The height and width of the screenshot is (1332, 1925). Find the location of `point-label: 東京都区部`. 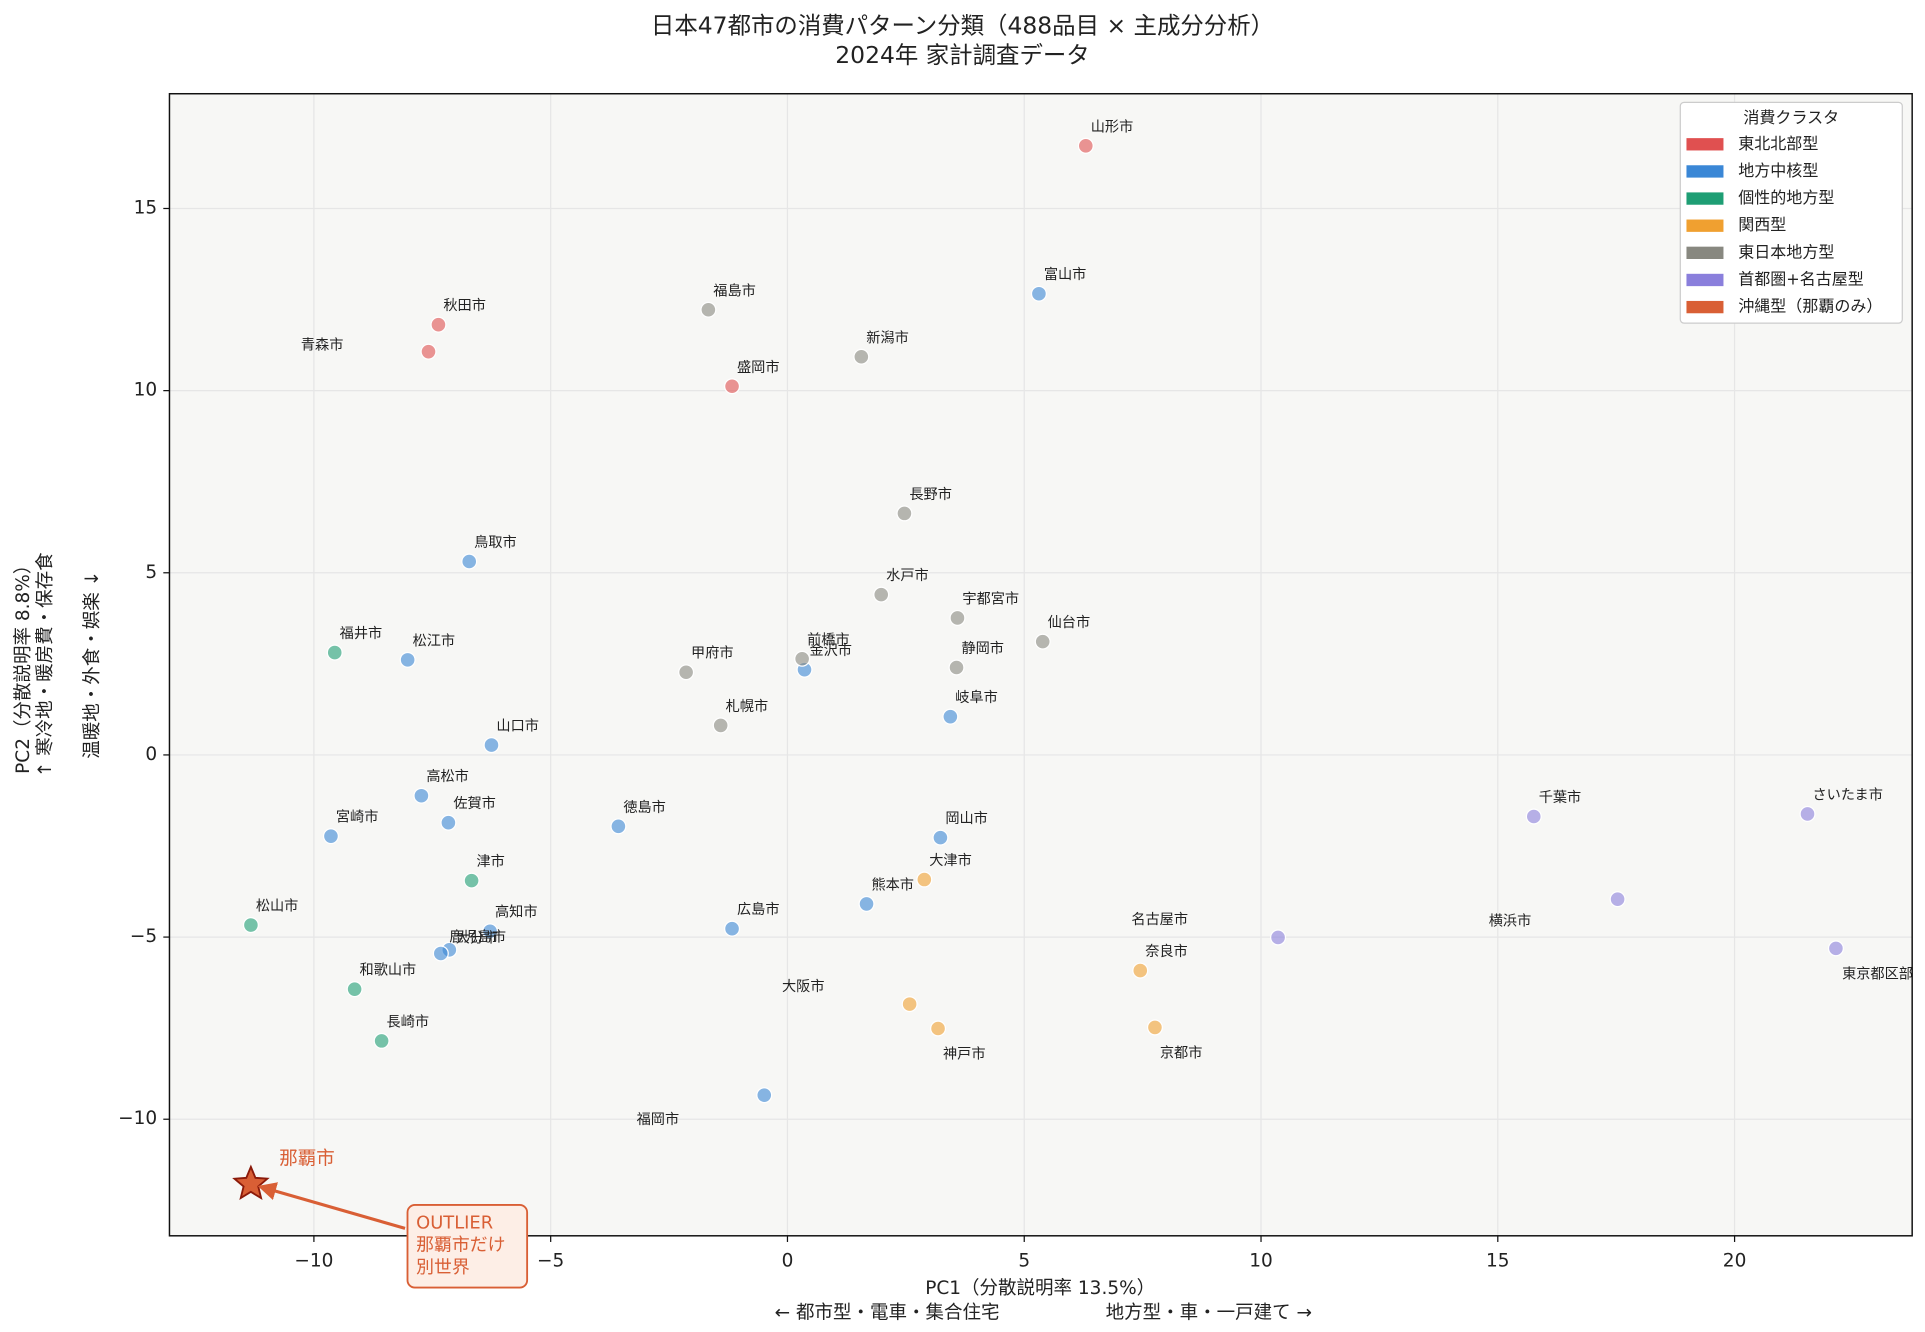

point-label: 東京都区部 is located at coordinates (1877, 974).